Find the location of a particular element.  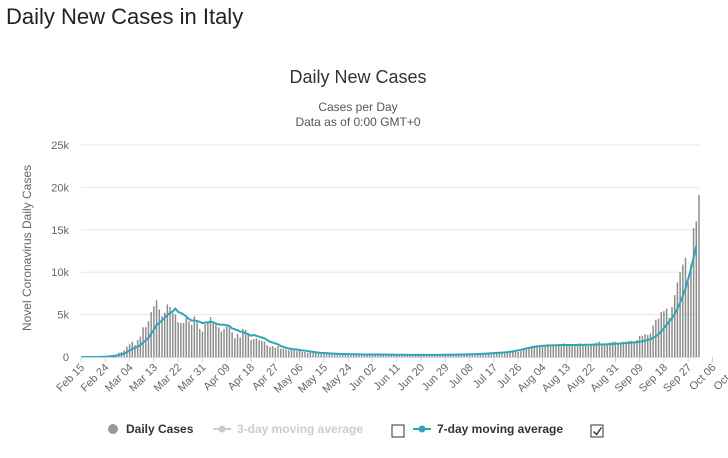

y-tick-label: 25k is located at coordinates (60, 146).